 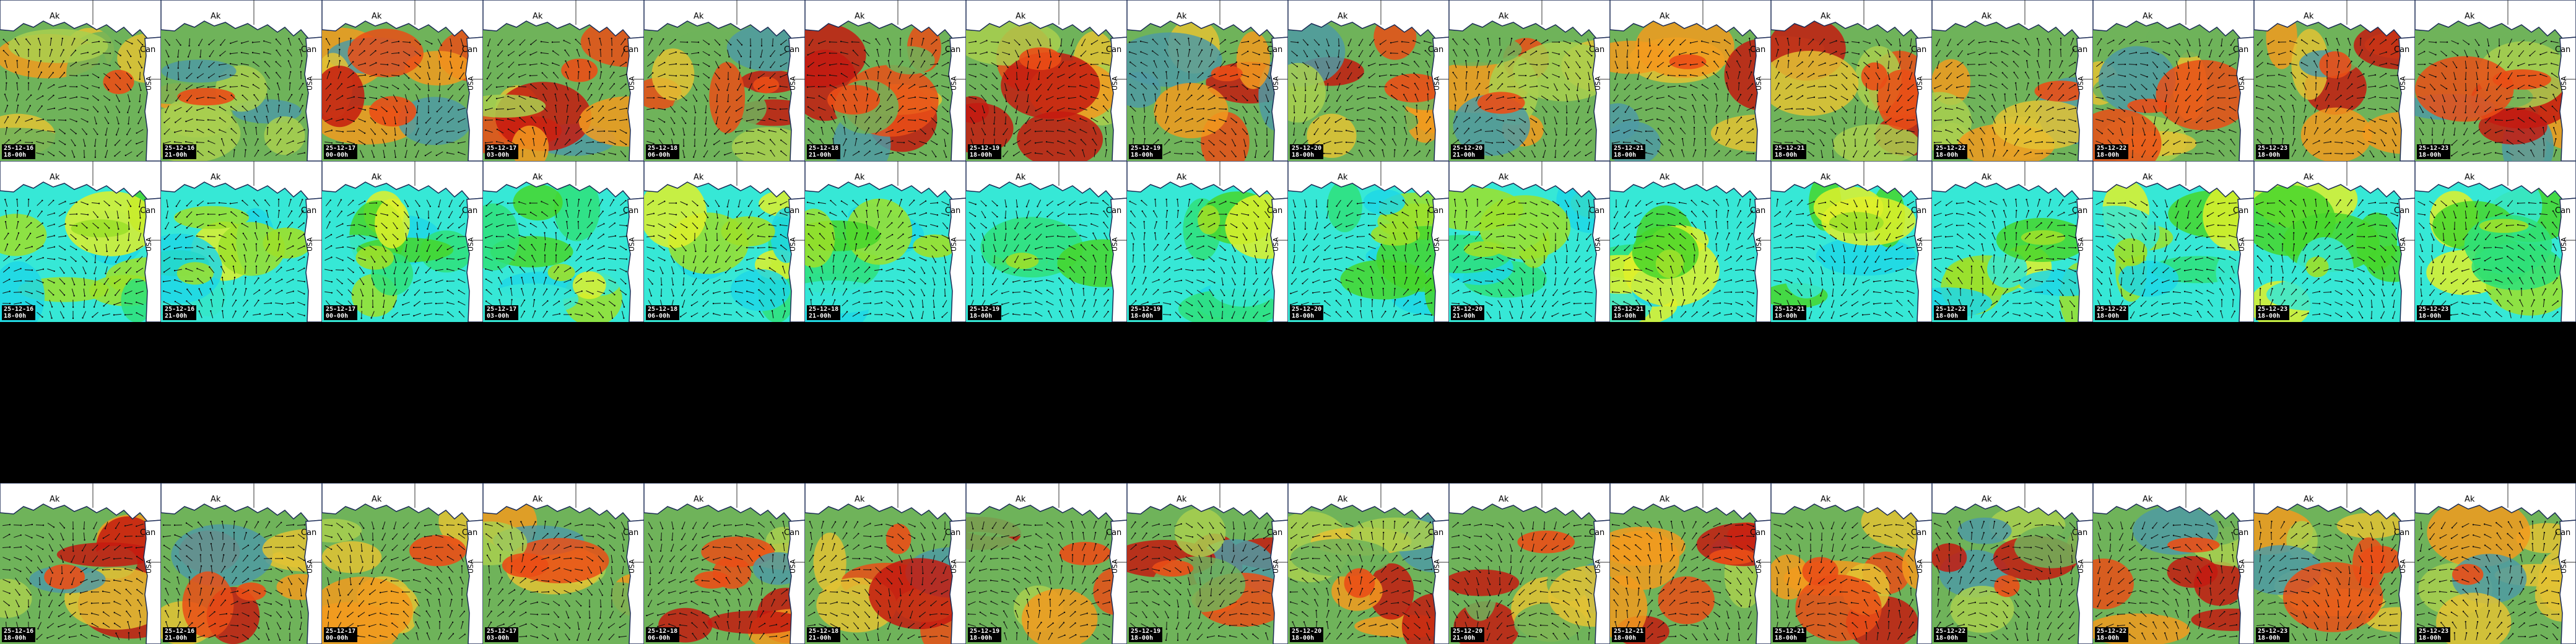 I want to click on map-frame: Ak Can USA 25-12-16 21-00h, so click(x=241, y=80).